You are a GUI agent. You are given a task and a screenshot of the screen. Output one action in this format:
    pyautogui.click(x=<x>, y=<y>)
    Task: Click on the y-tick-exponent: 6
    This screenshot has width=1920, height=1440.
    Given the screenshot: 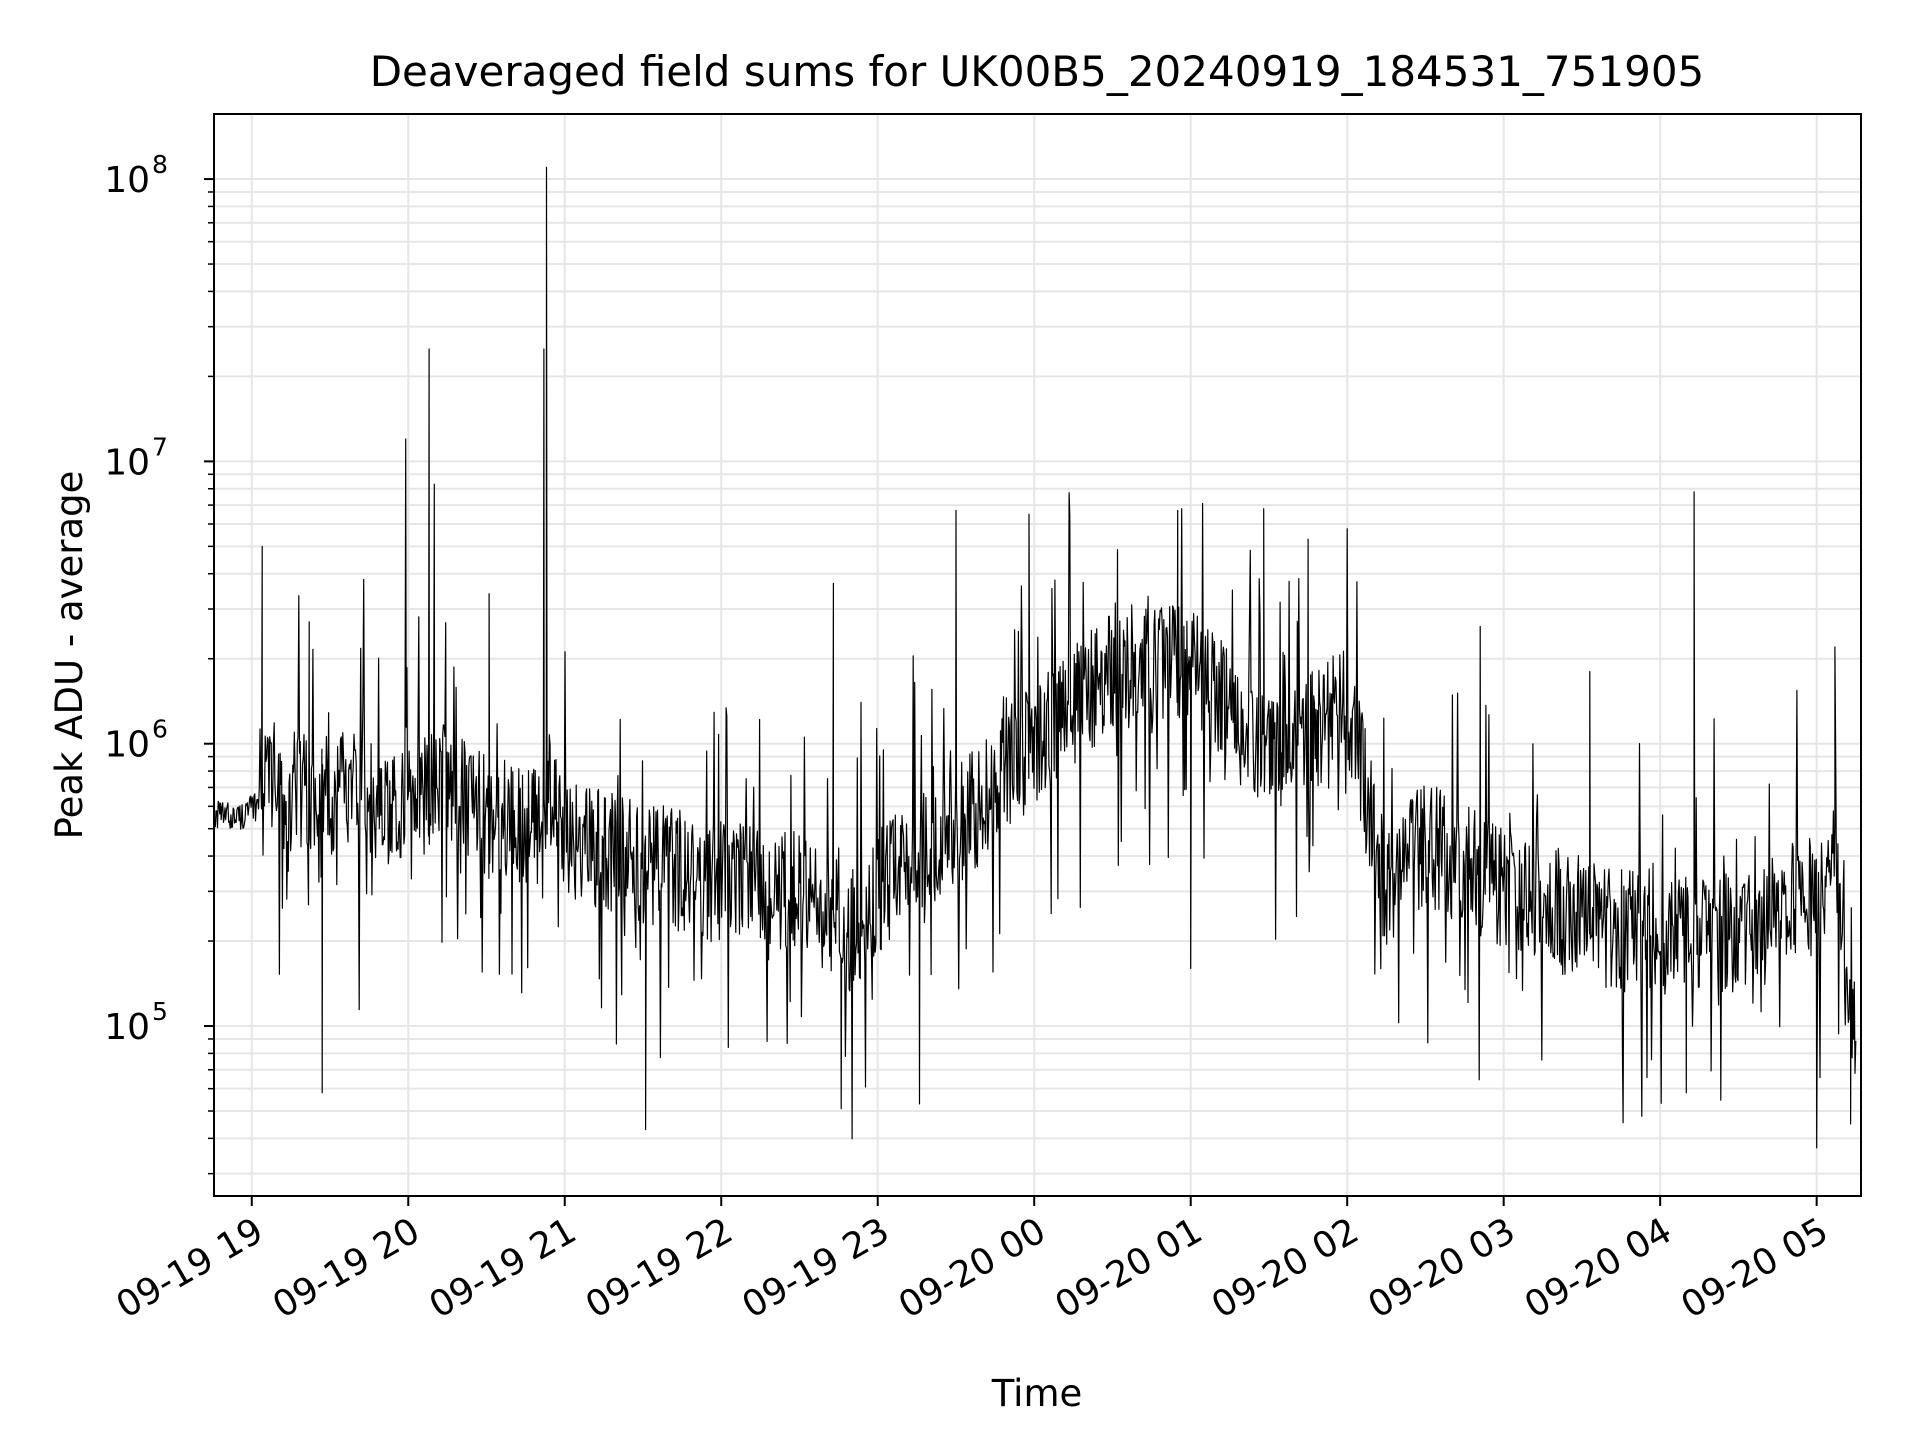 What is the action you would take?
    pyautogui.click(x=160, y=729)
    